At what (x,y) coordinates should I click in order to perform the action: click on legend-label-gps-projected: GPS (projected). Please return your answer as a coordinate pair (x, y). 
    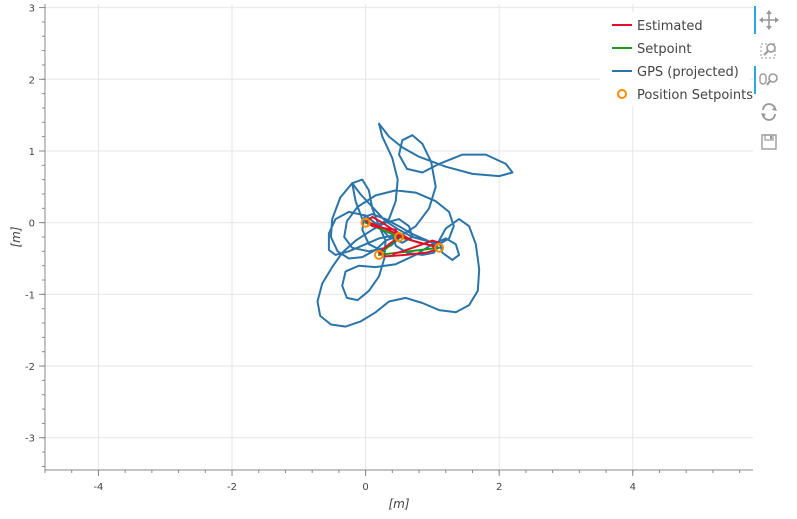
    Looking at the image, I should click on (688, 72).